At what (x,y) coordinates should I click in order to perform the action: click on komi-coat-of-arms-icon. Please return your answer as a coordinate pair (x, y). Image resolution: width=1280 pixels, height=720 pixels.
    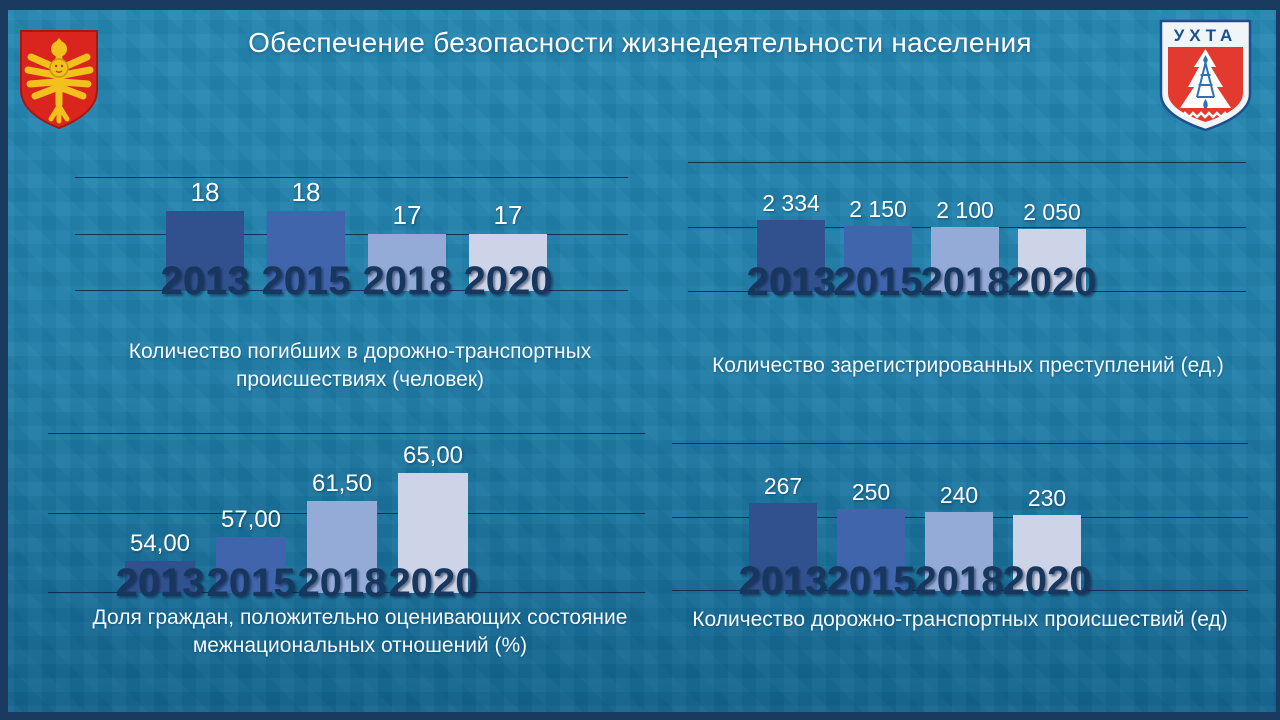
    Looking at the image, I should click on (59, 80).